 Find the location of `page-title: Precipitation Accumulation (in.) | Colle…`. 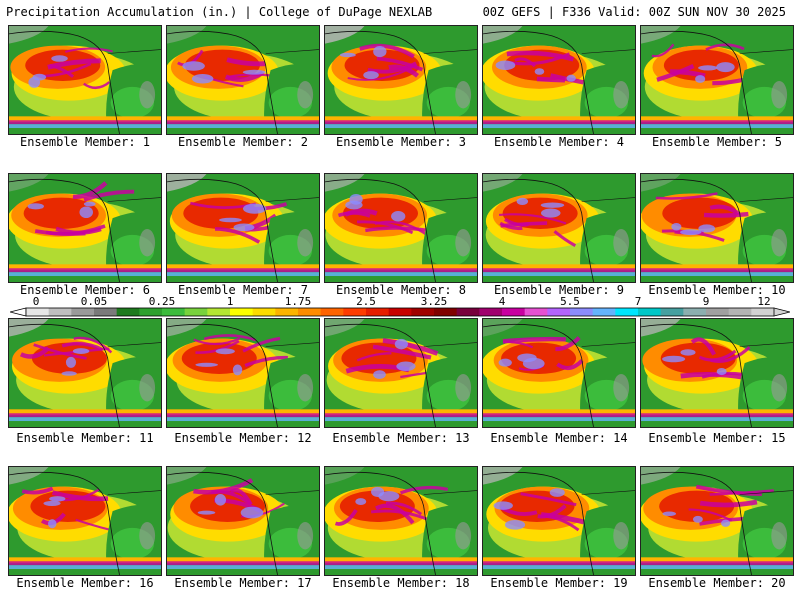

page-title: Precipitation Accumulation (in.) | Colle… is located at coordinates (219, 12).